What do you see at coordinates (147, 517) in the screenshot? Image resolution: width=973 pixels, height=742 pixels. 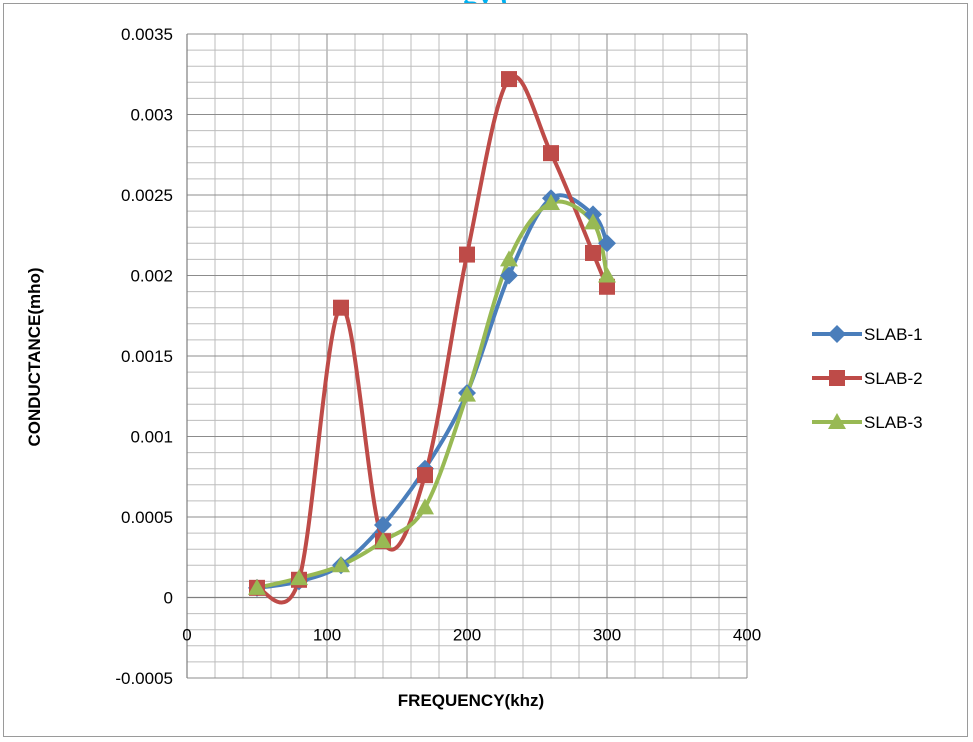 I see `y-tick-label: 0.0005` at bounding box center [147, 517].